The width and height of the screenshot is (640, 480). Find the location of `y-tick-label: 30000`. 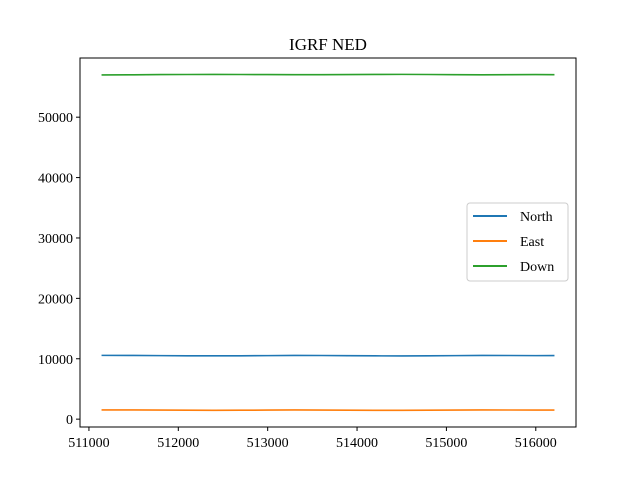

y-tick-label: 30000 is located at coordinates (55, 239).